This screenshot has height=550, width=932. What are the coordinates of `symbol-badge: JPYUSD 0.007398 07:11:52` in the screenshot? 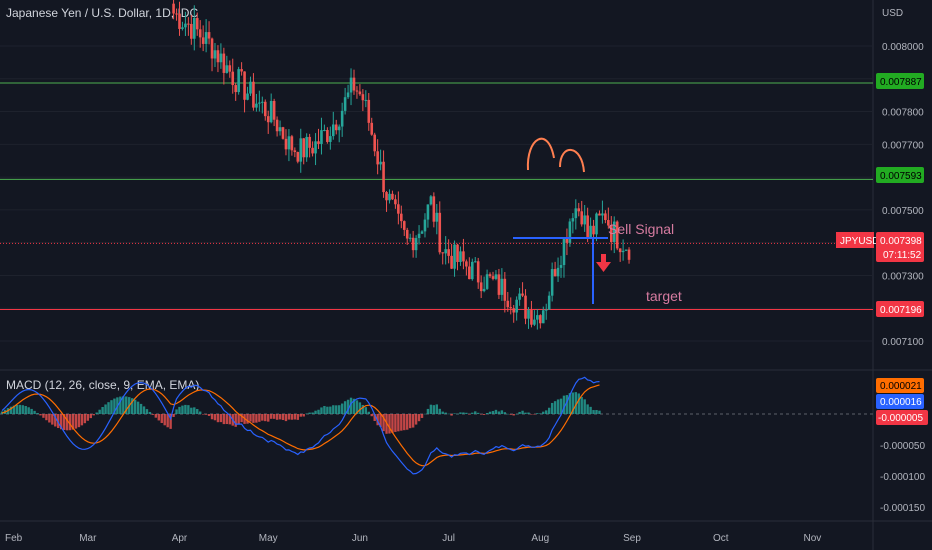 It's located at (880, 247).